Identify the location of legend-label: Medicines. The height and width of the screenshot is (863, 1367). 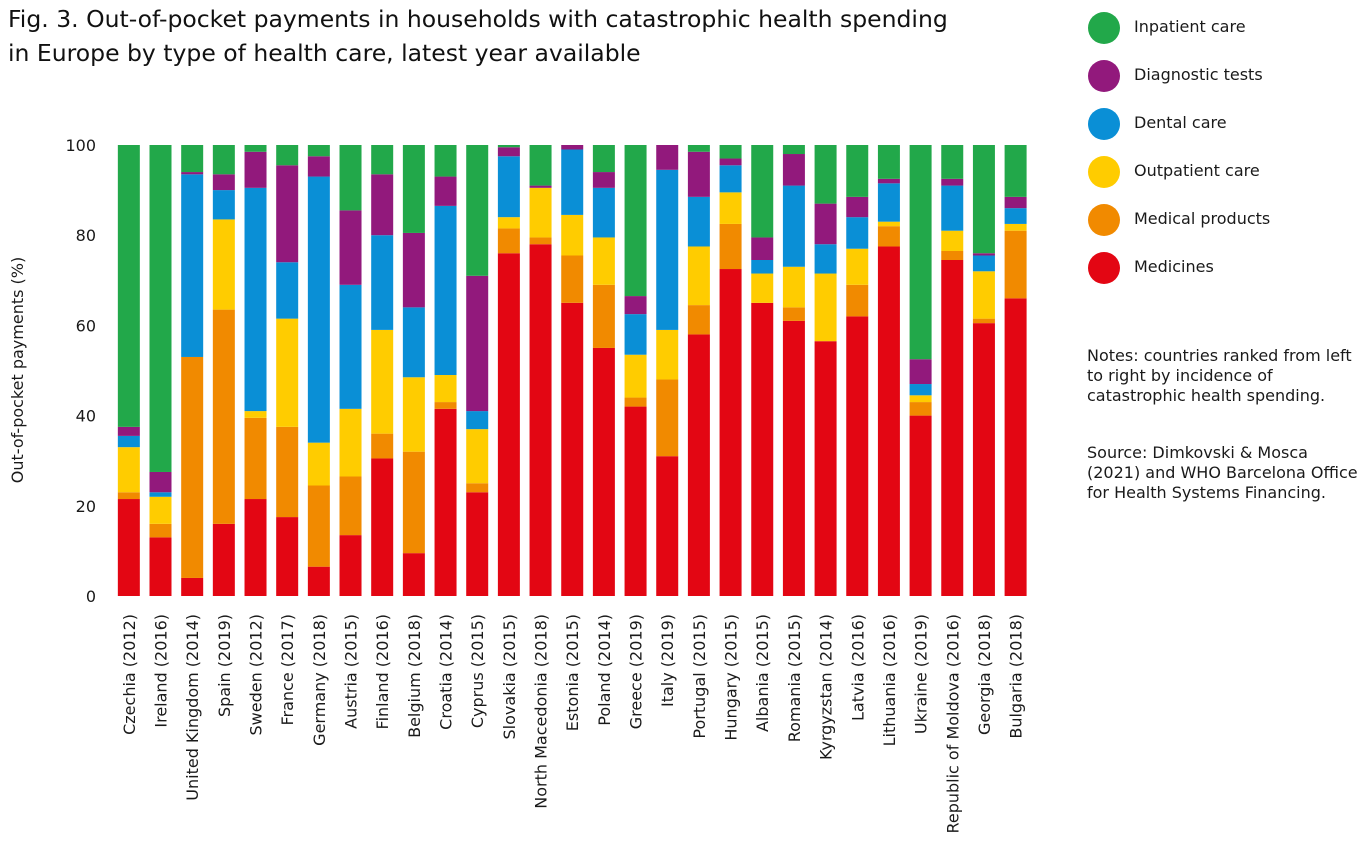
(1174, 266).